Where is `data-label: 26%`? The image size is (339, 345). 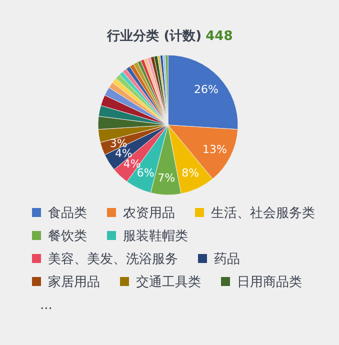 data-label: 26% is located at coordinates (206, 89).